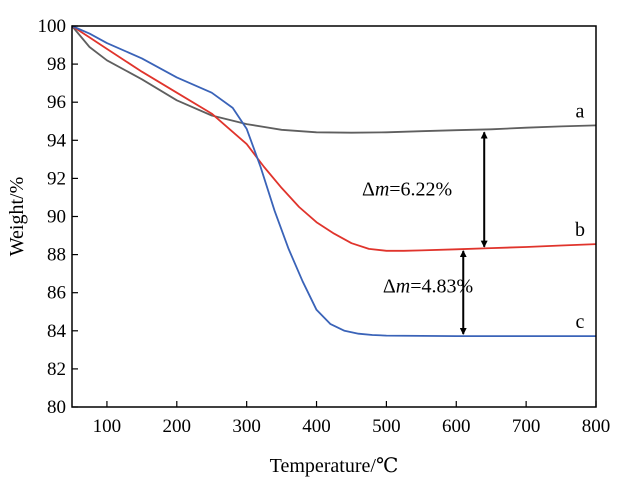 The height and width of the screenshot is (483, 631). Describe the element at coordinates (56, 217) in the screenshot. I see `y-tick-label: 90` at that location.